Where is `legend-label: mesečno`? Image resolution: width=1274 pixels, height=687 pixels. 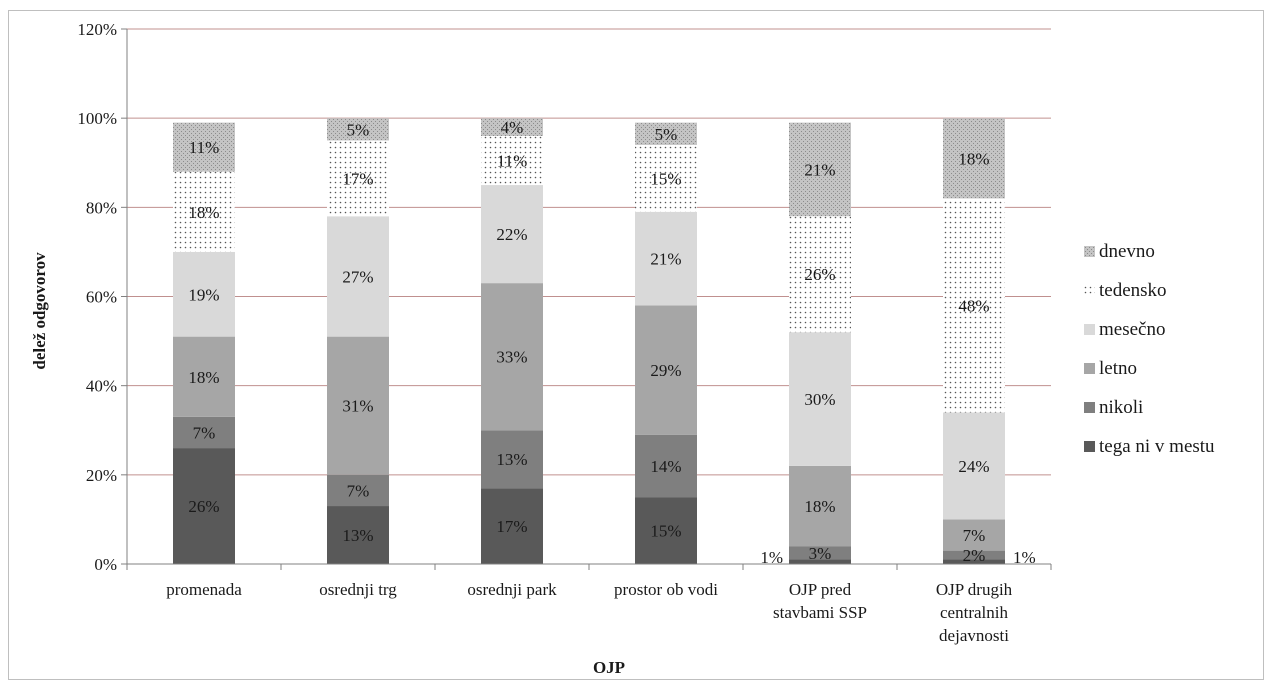 legend-label: mesečno is located at coordinates (1132, 329).